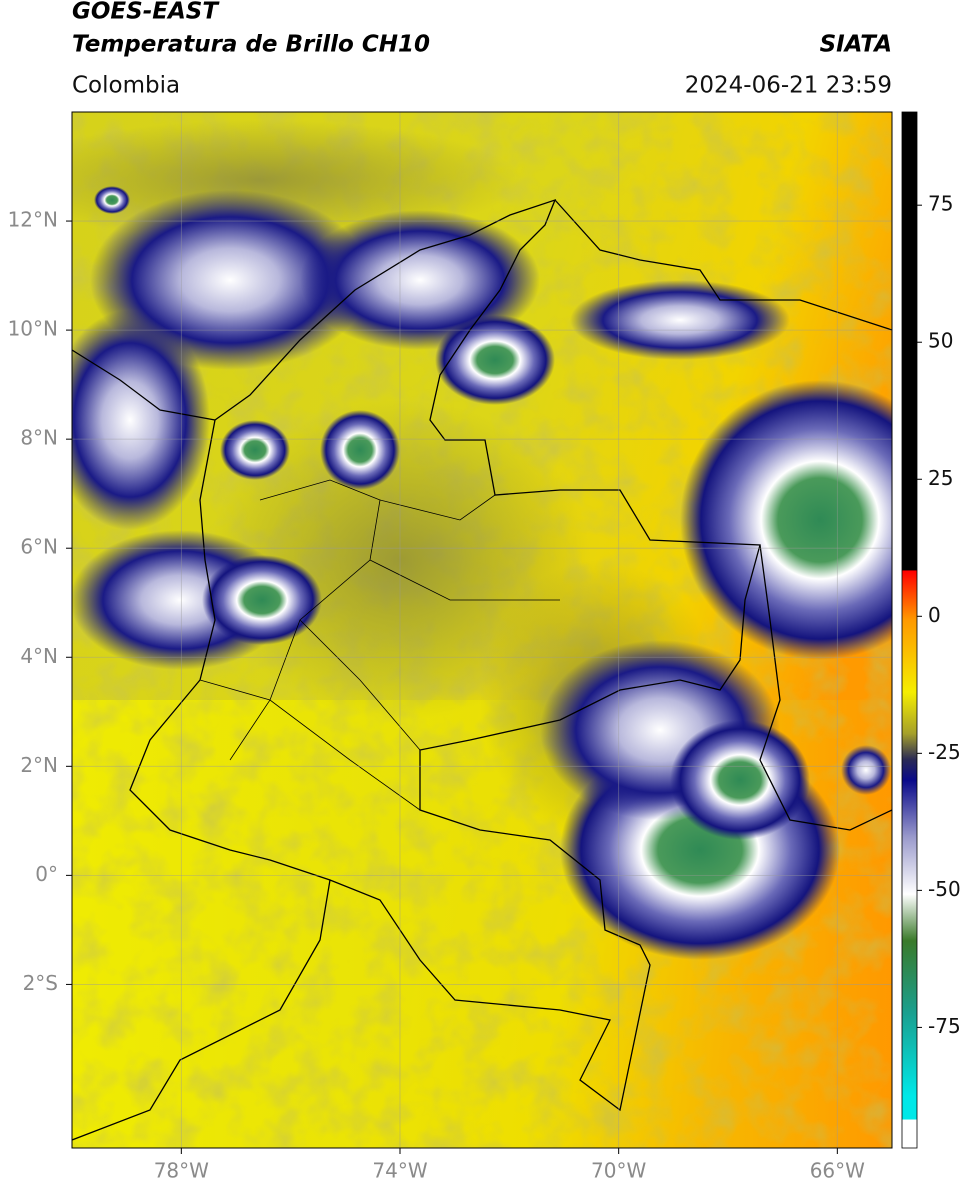 Image resolution: width=966 pixels, height=1190 pixels. Describe the element at coordinates (940, 204) in the screenshot. I see `colorbar-tick-label: 75` at that location.